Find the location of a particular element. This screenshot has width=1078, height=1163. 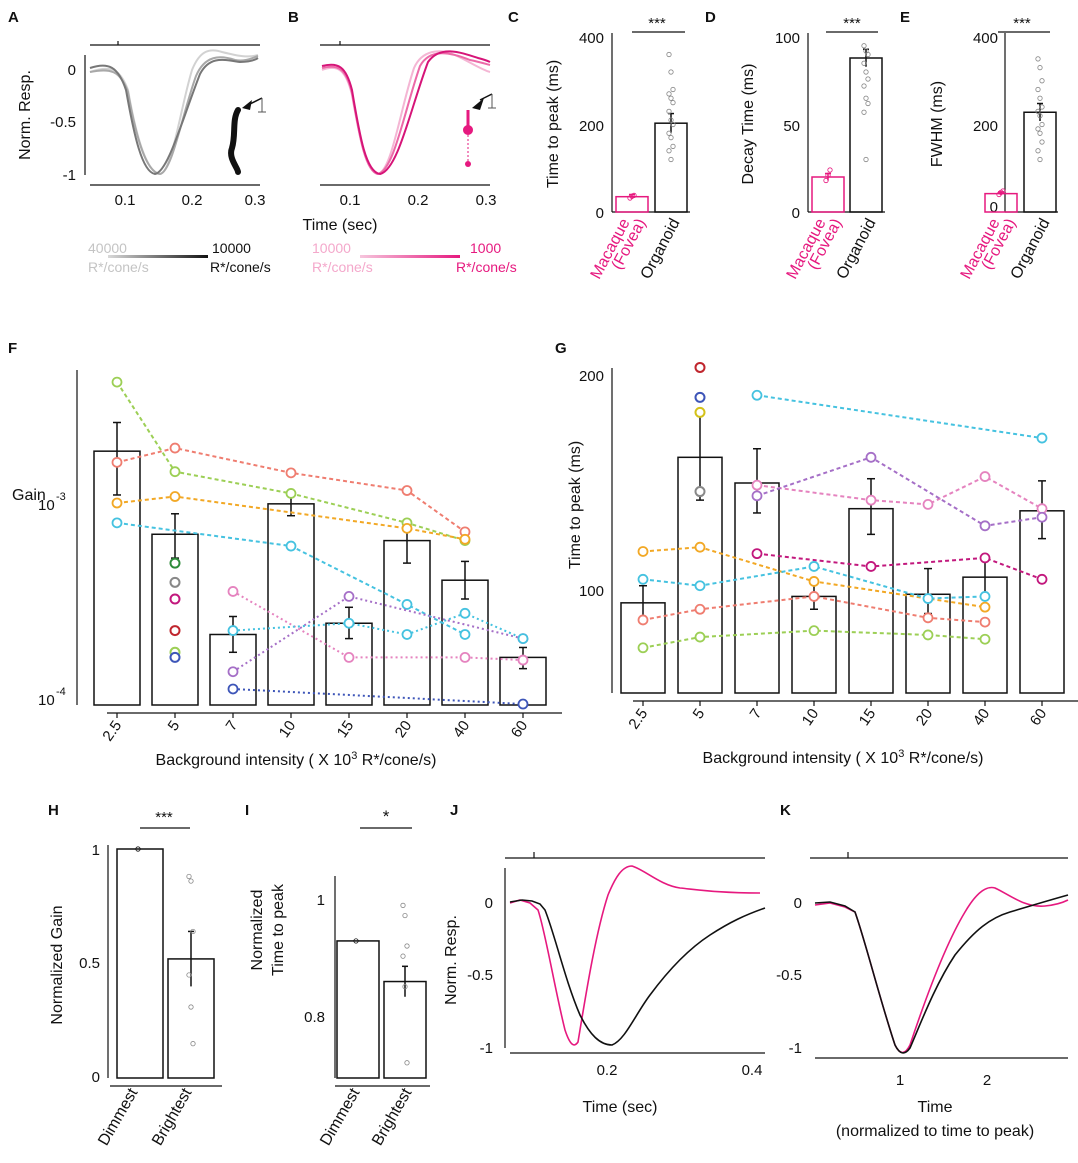

g-ytick-0: 200 is located at coordinates (591, 376).